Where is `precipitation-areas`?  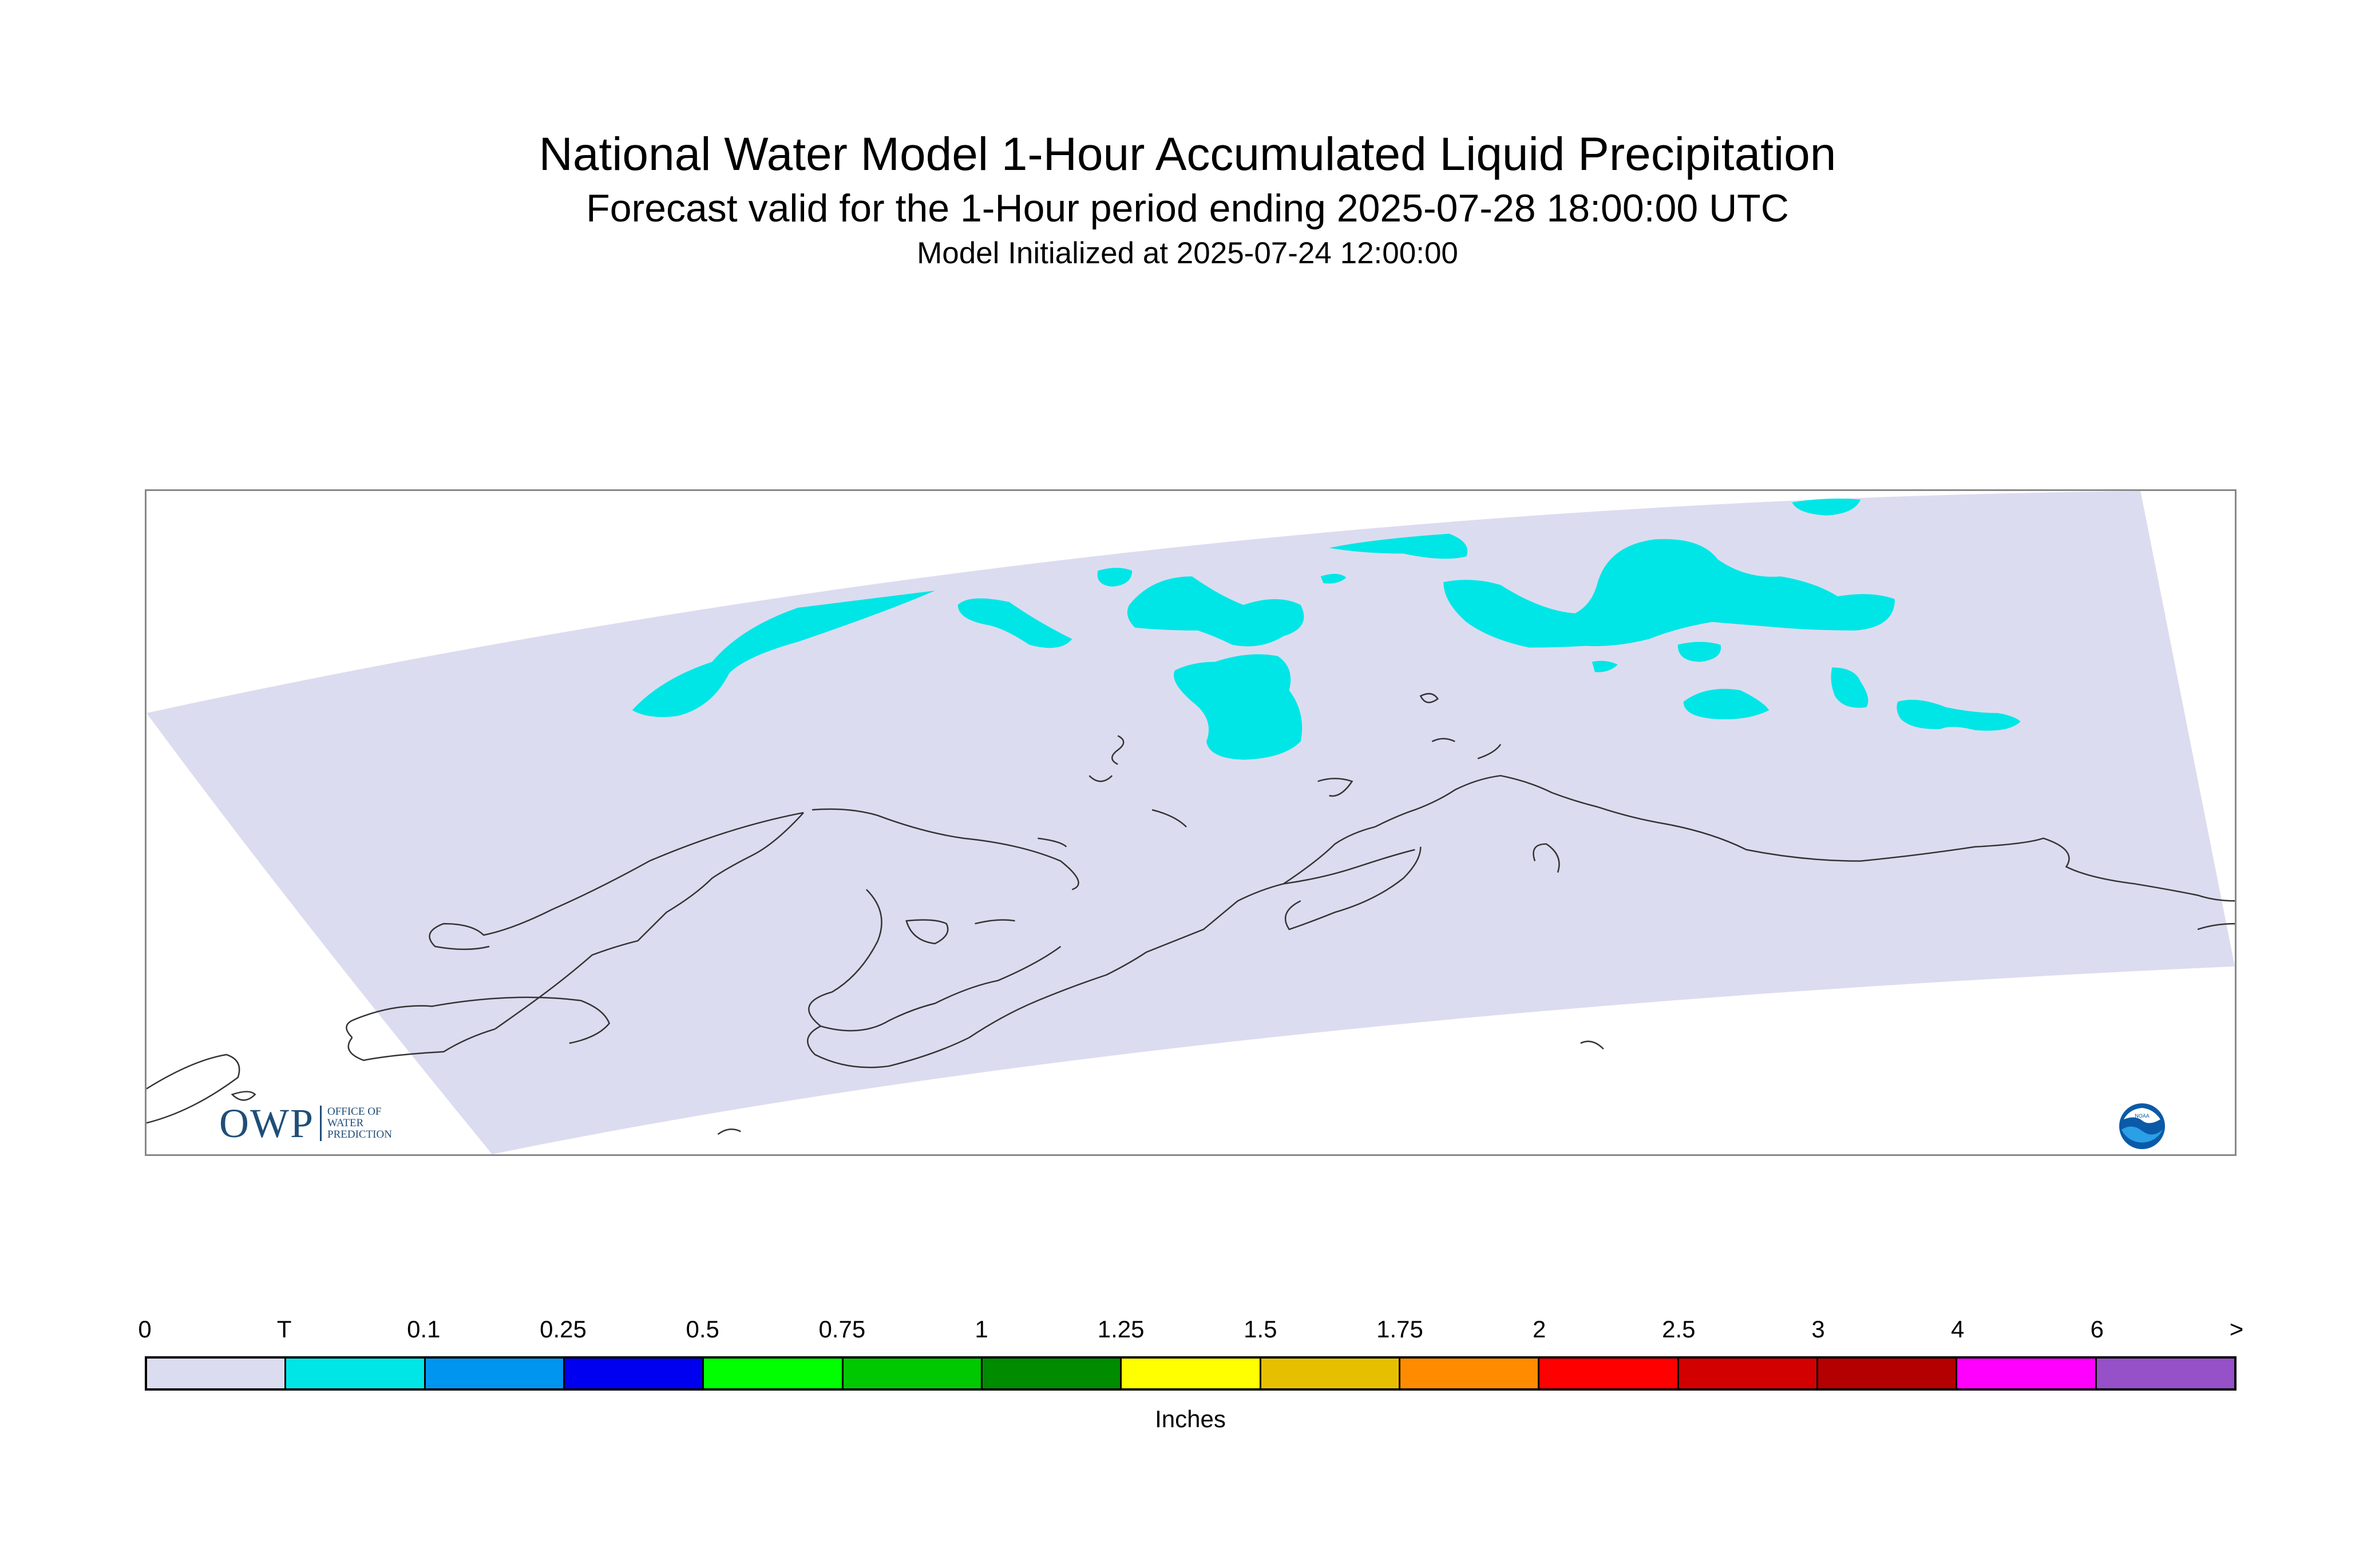 precipitation-areas is located at coordinates (1327, 629).